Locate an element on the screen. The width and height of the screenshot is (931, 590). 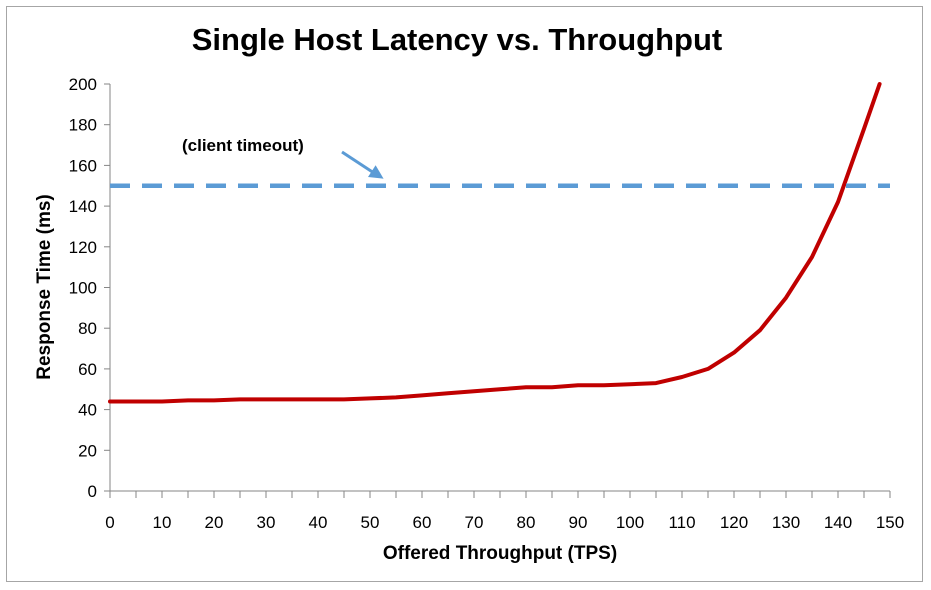
annotation-arrow-shaft is located at coordinates (358, 162).